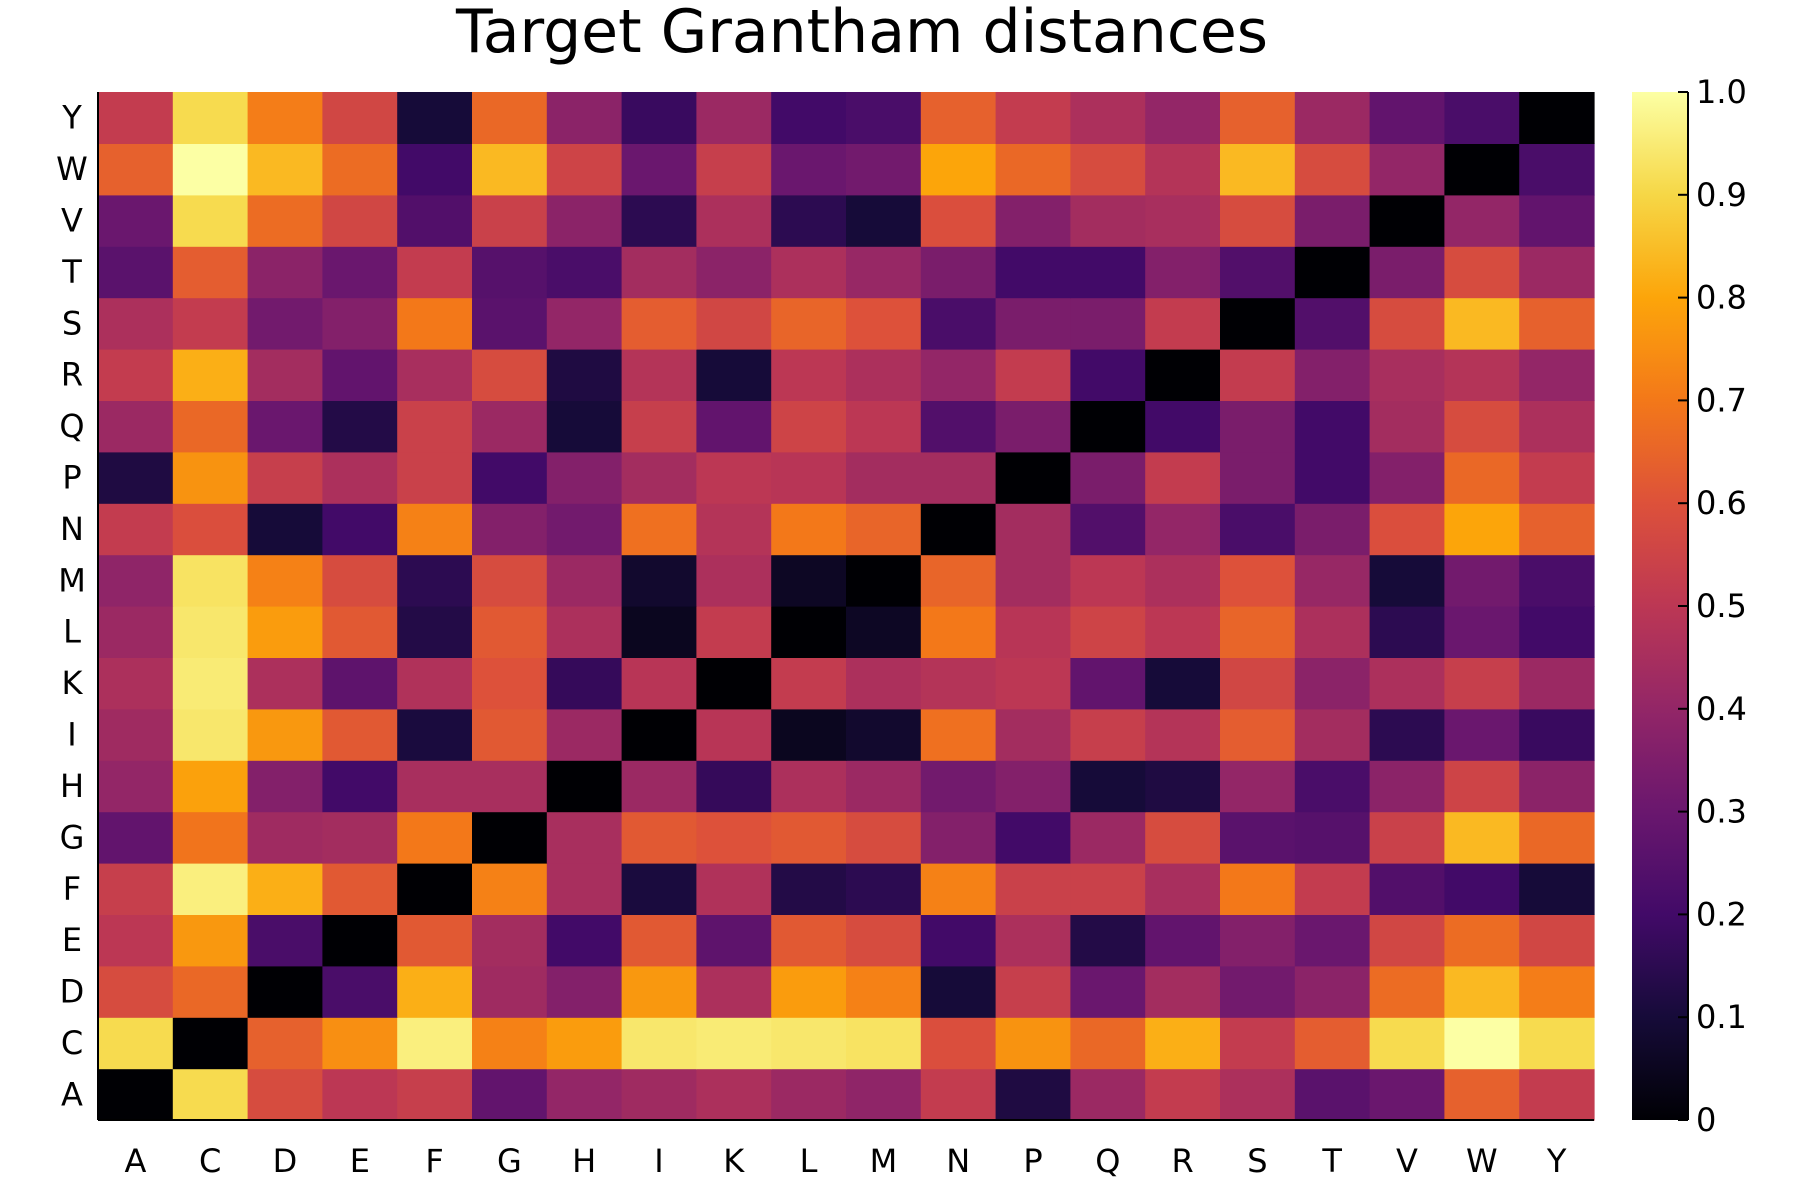 The image size is (1800, 1200). I want to click on heatmap-cell-A-R, so click(1183, 1094).